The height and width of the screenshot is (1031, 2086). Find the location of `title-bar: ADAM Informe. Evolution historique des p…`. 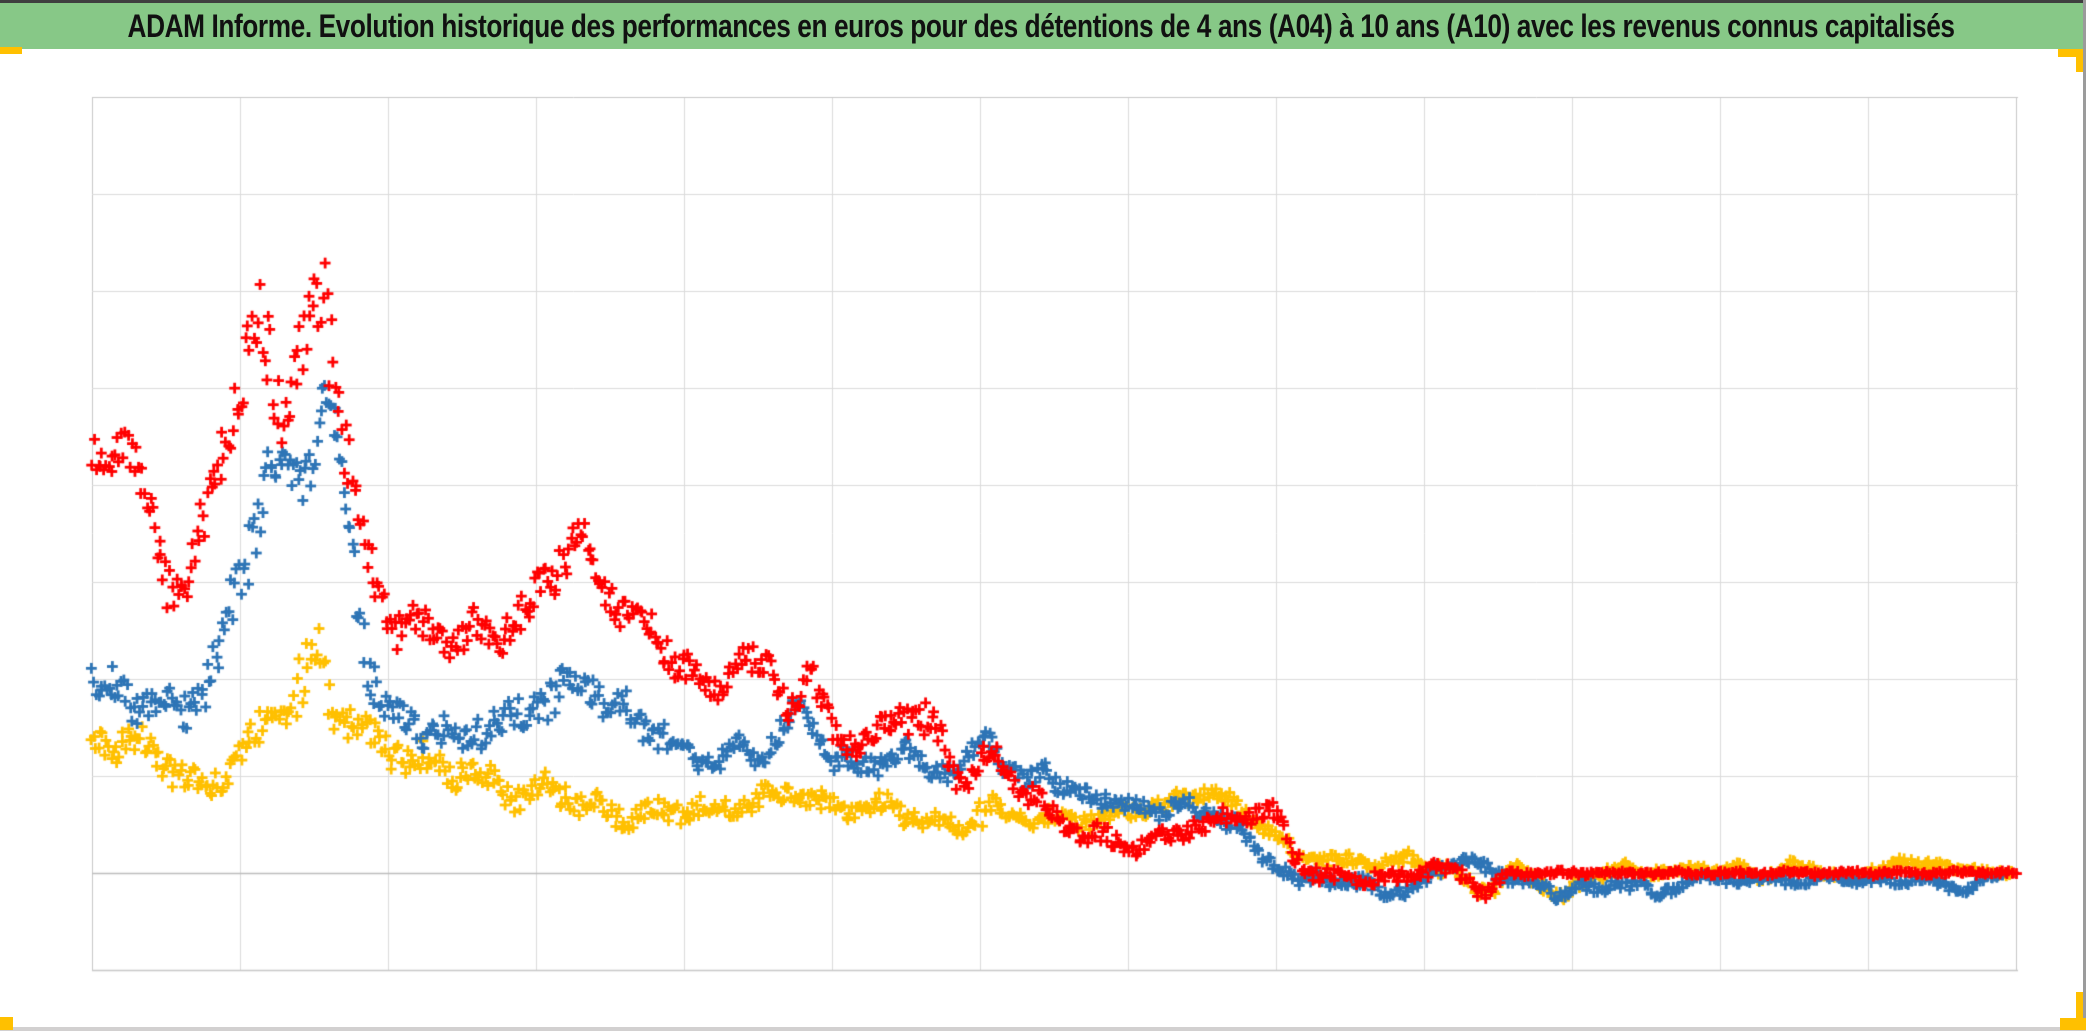

title-bar: ADAM Informe. Evolution historique des p… is located at coordinates (1041, 24).